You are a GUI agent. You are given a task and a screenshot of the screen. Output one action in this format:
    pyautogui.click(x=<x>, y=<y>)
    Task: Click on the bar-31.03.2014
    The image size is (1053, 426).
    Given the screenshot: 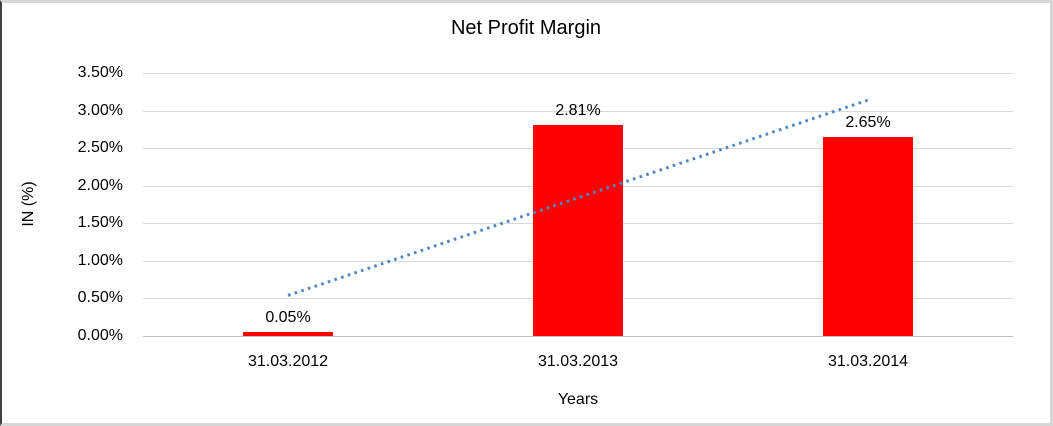 What is the action you would take?
    pyautogui.click(x=868, y=236)
    